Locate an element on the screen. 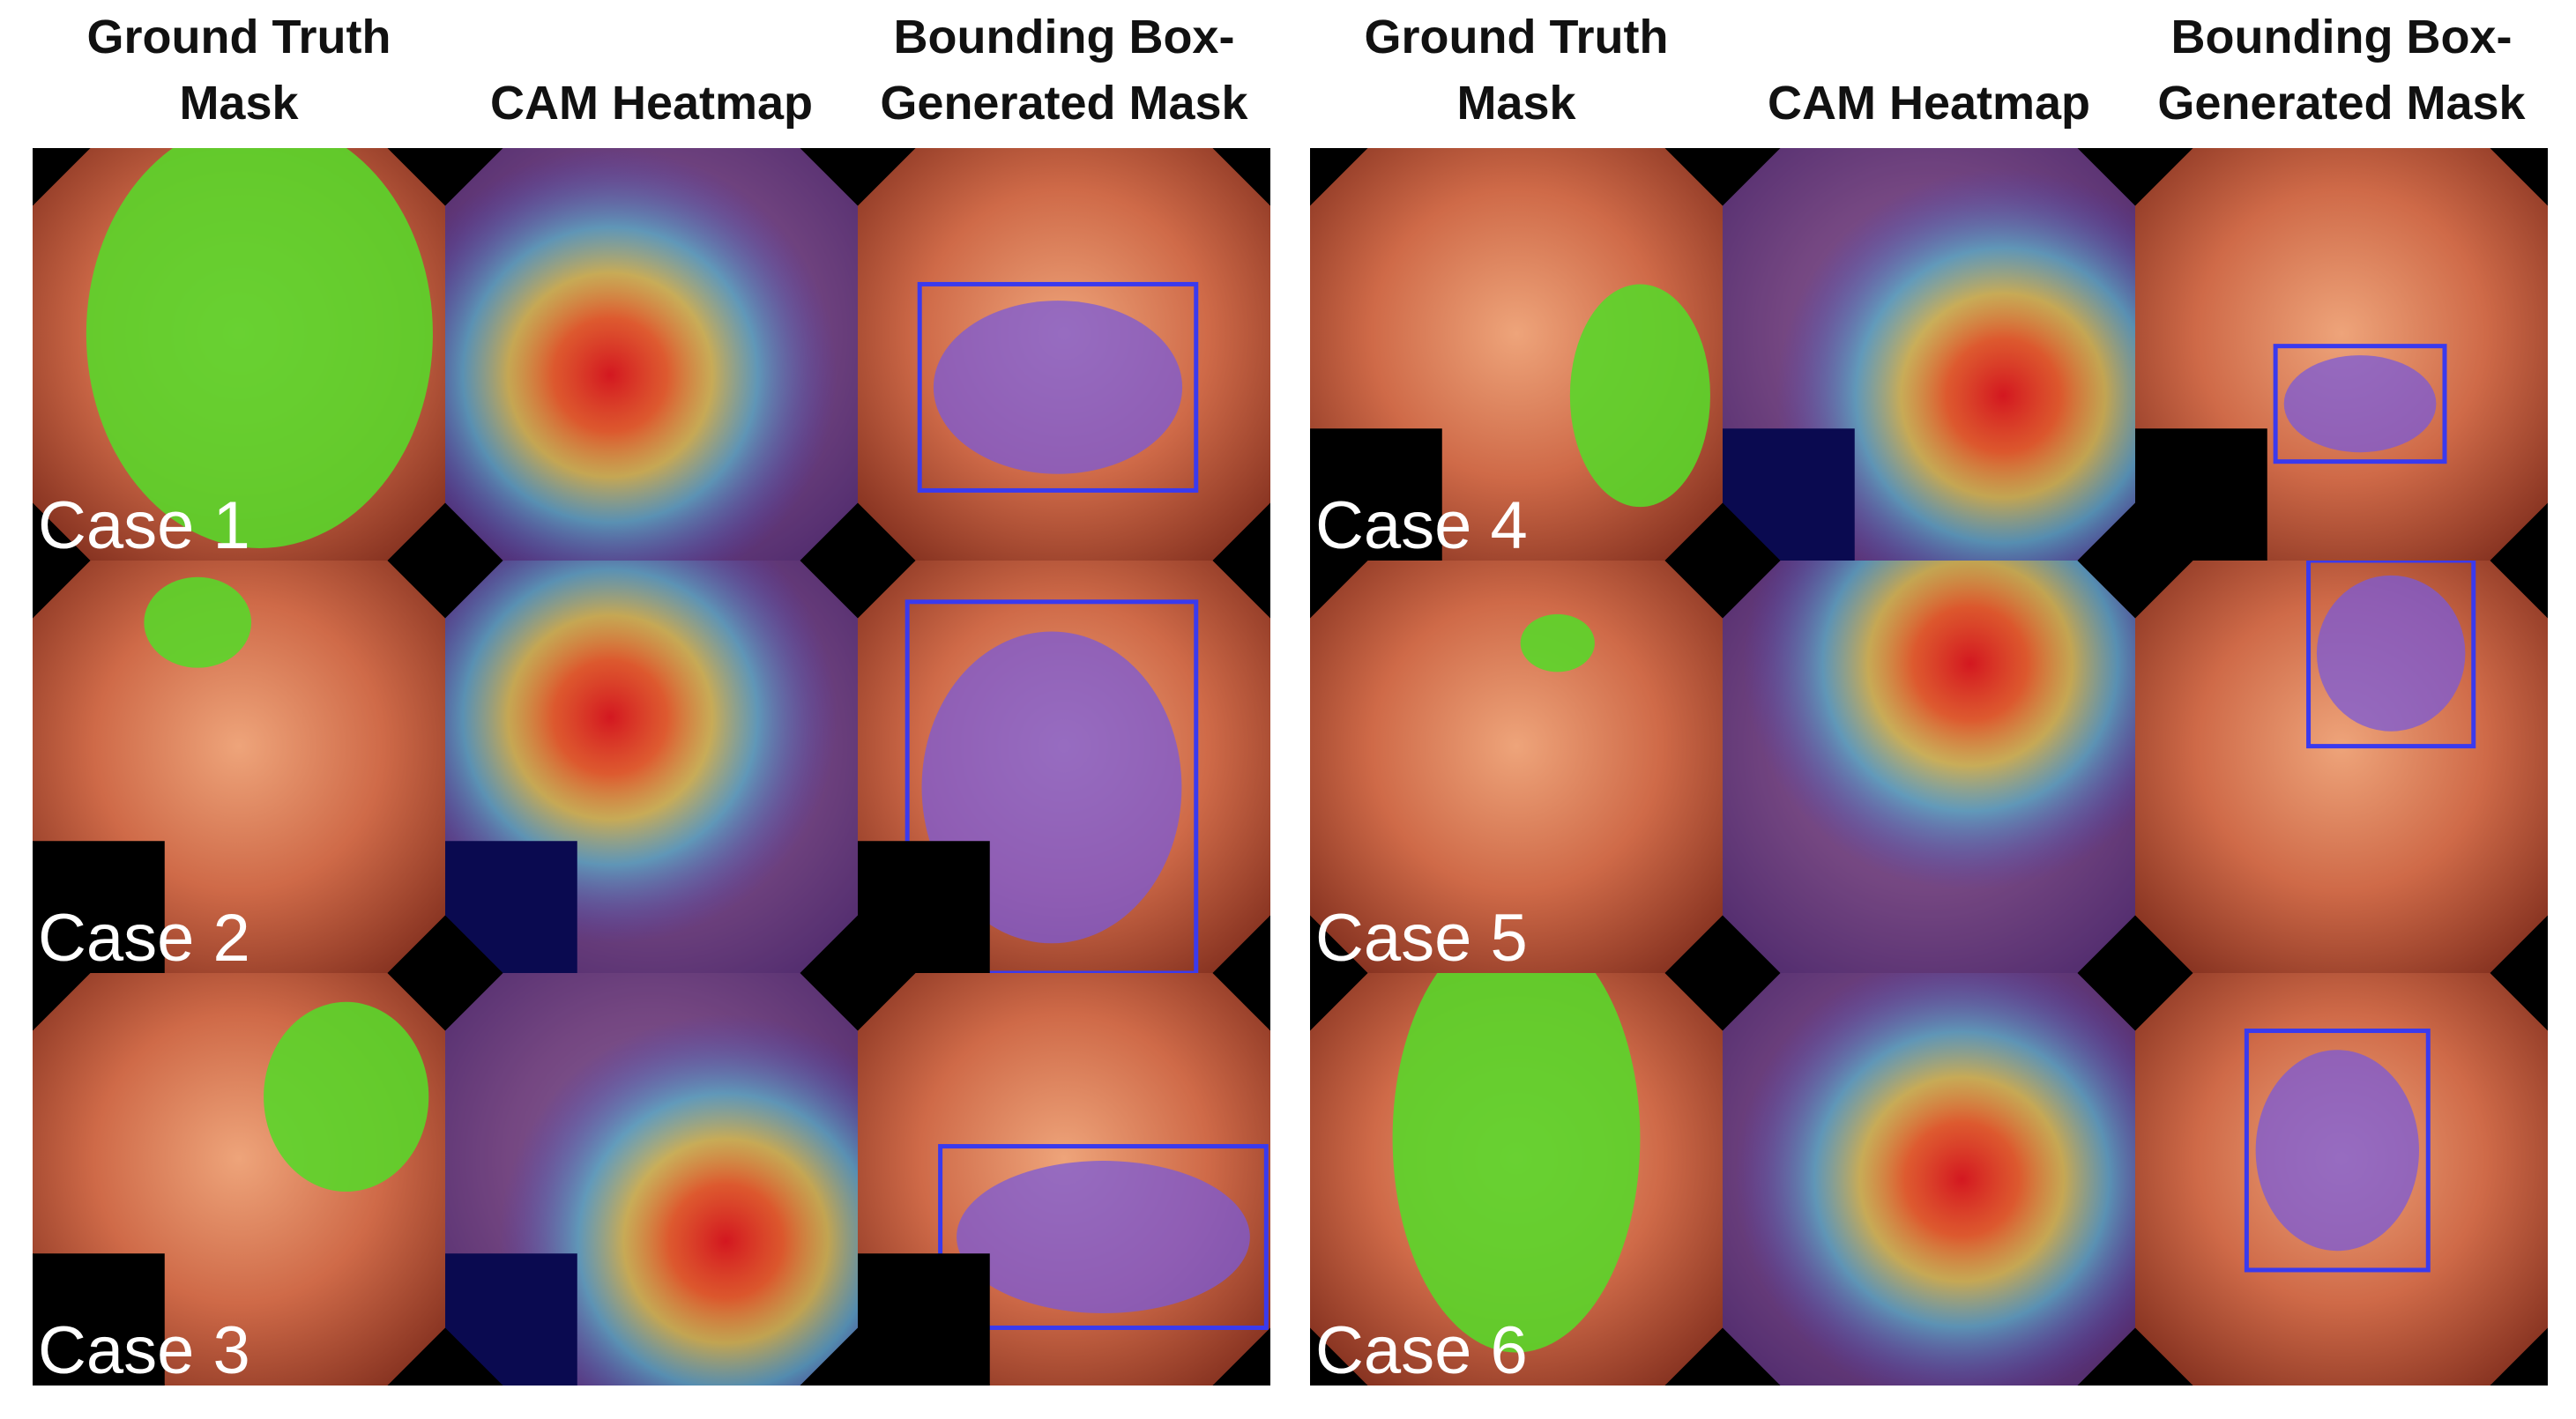 The image size is (2576, 1419). case-label: Case 5 is located at coordinates (1421, 938).